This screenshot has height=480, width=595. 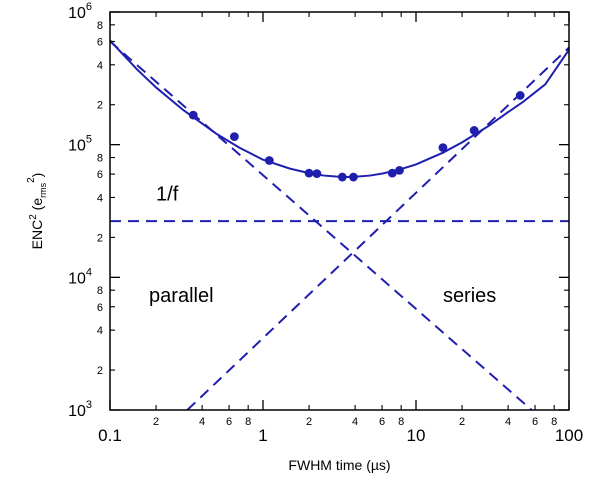 What do you see at coordinates (37, 211) in the screenshot?
I see `y-axis-title: ENC2 (erms2)` at bounding box center [37, 211].